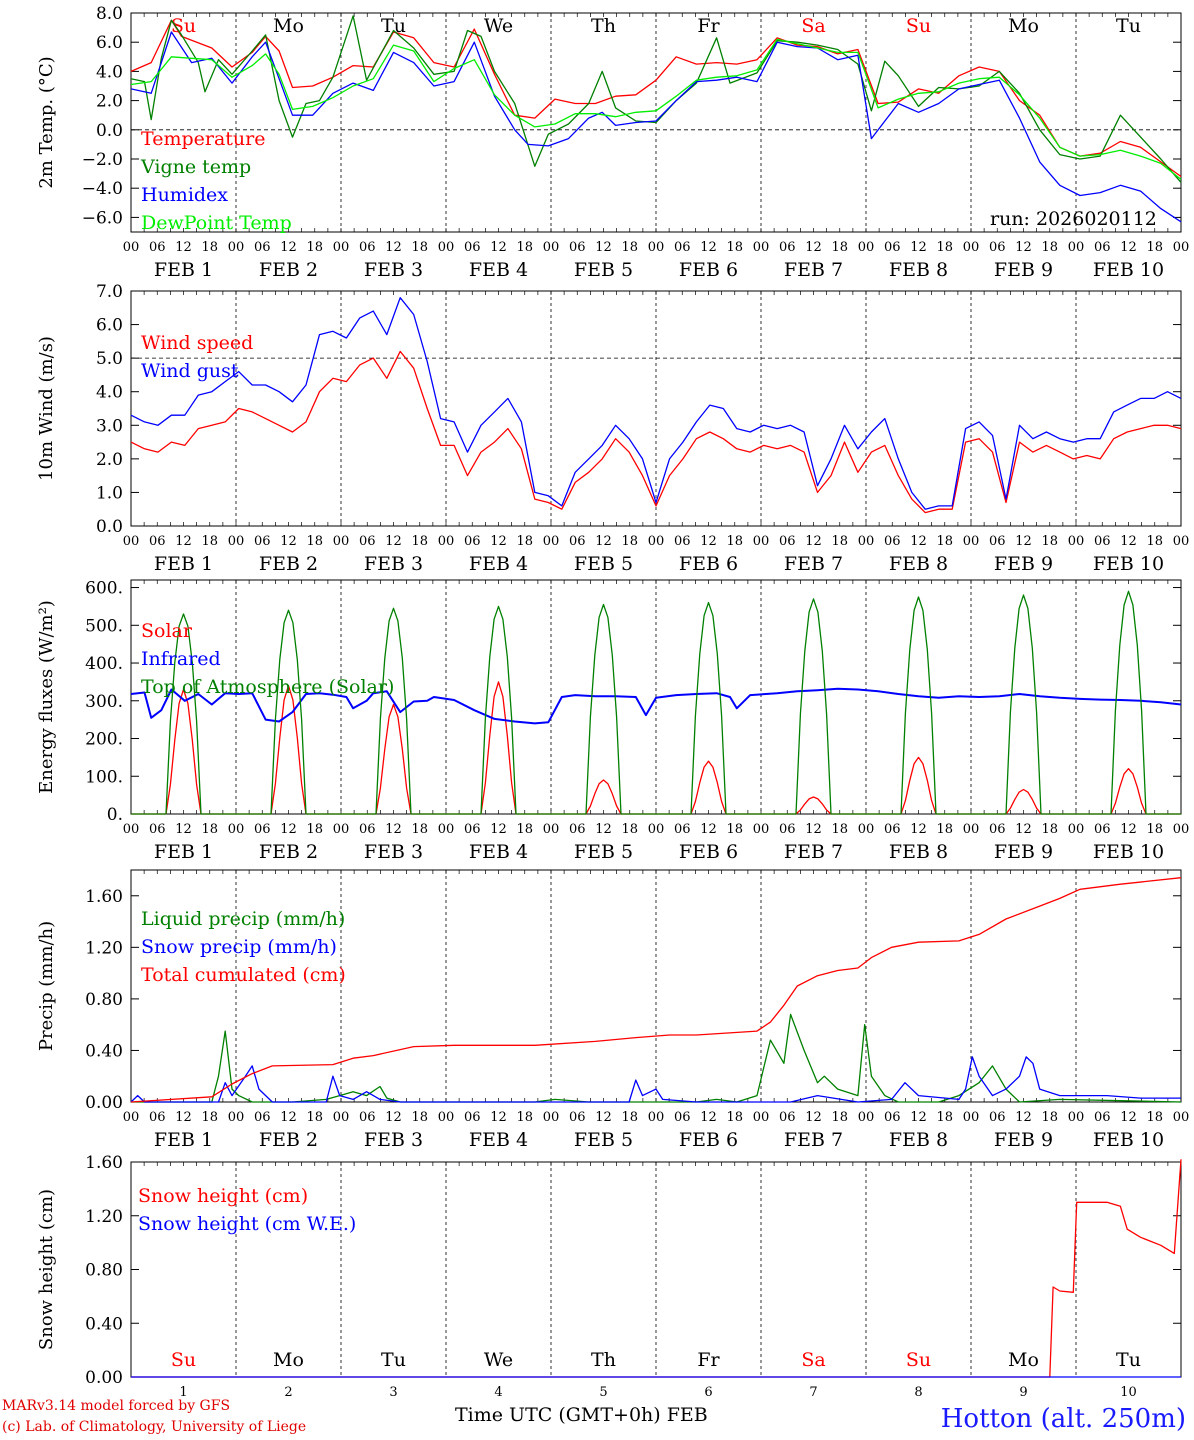 This screenshot has width=1194, height=1440. Describe the element at coordinates (109, 292) in the screenshot. I see `y-tick-label: 7.0` at that location.